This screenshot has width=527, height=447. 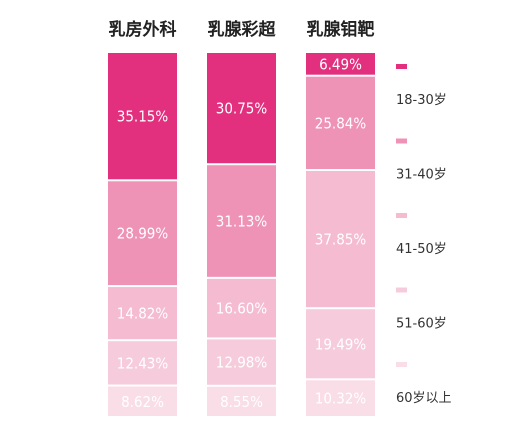 I want to click on data-label: 19.49%, so click(x=341, y=344).